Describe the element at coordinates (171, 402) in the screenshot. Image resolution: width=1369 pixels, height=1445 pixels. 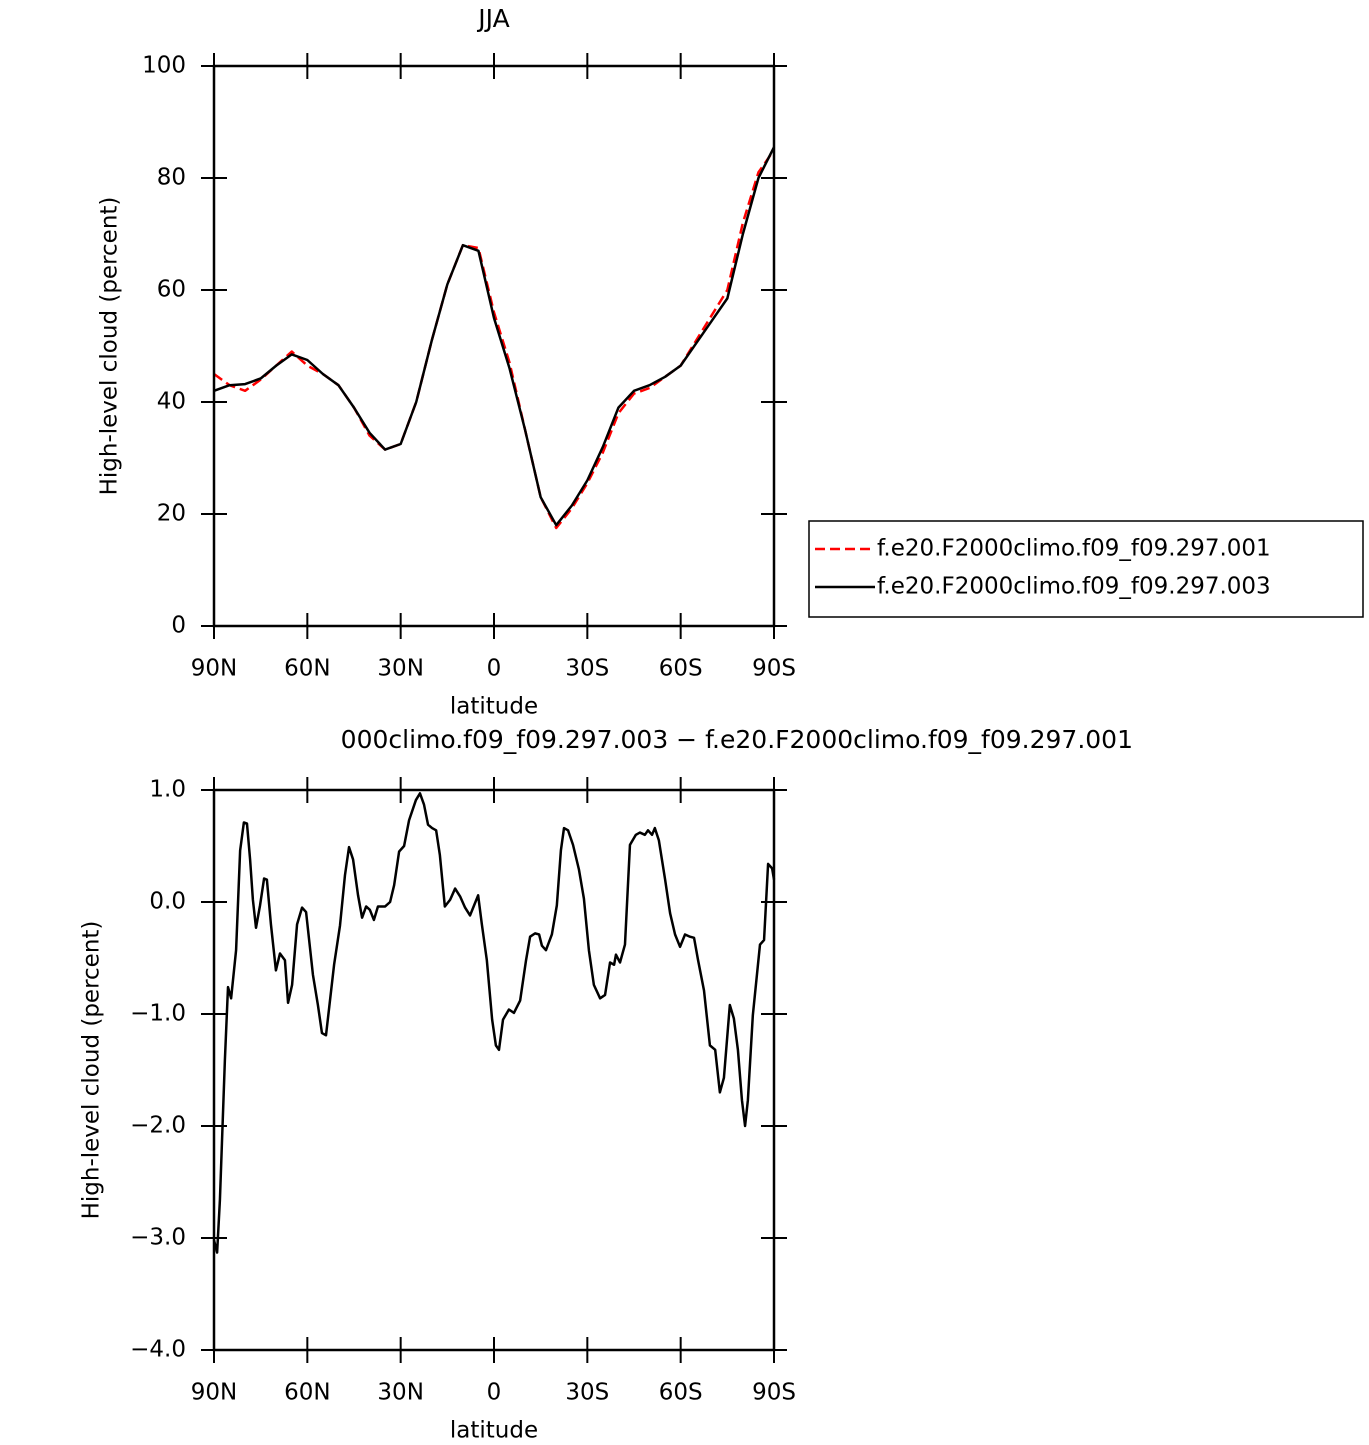
I see `y-tick-label: 40` at that location.